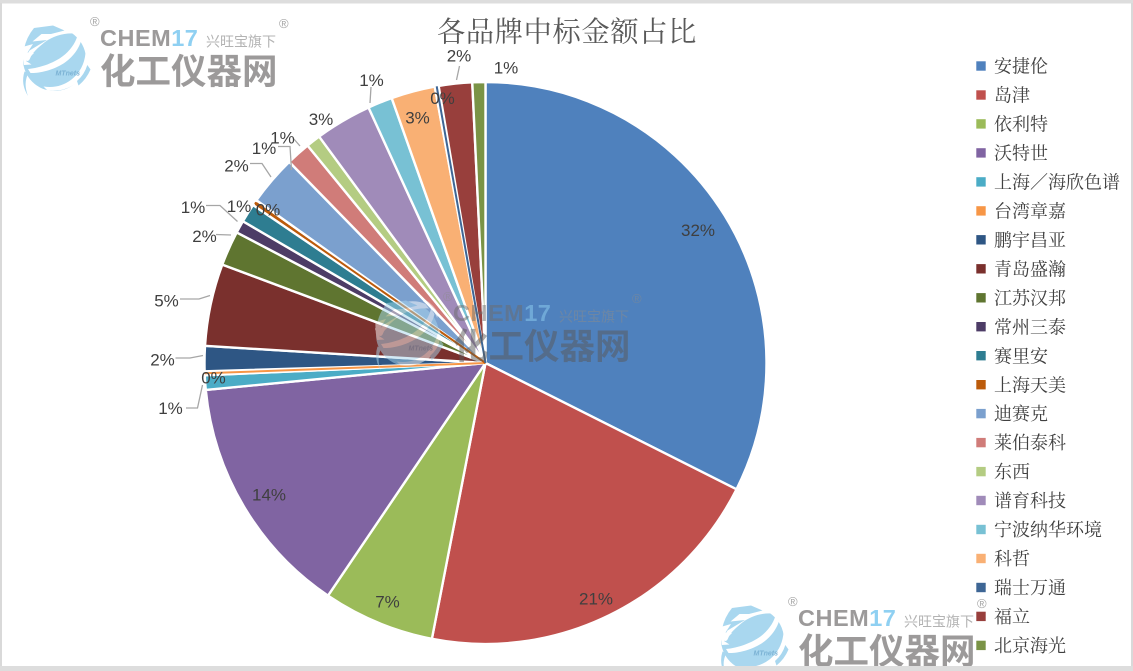 This screenshot has width=1133, height=671. What do you see at coordinates (1021, 66) in the screenshot?
I see `svg-text: 安捷伦` at bounding box center [1021, 66].